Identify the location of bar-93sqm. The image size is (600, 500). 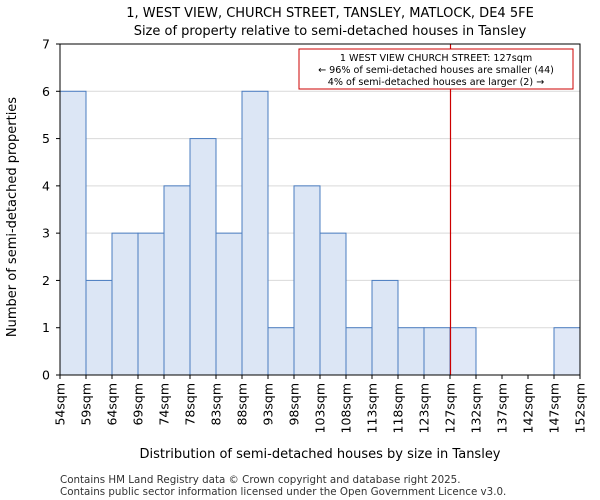
(281, 351).